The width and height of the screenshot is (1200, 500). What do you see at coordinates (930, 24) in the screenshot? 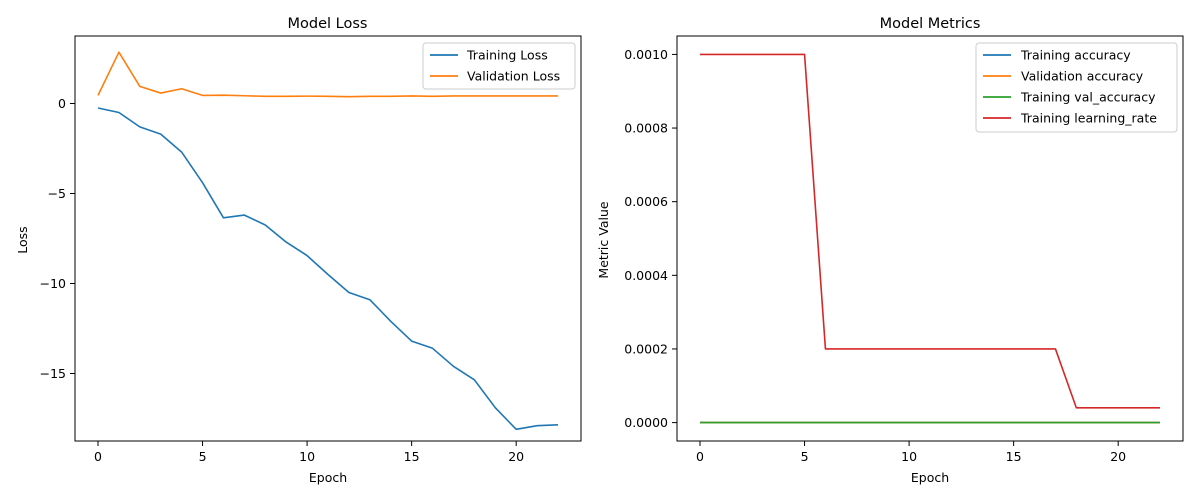
I see `metrics-chart-title: Model Metrics` at bounding box center [930, 24].